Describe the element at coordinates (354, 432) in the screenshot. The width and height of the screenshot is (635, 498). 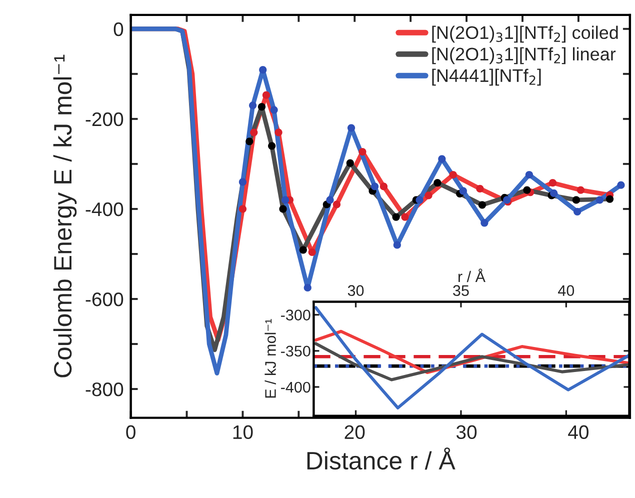
I see `x-tick-label: 20` at that location.